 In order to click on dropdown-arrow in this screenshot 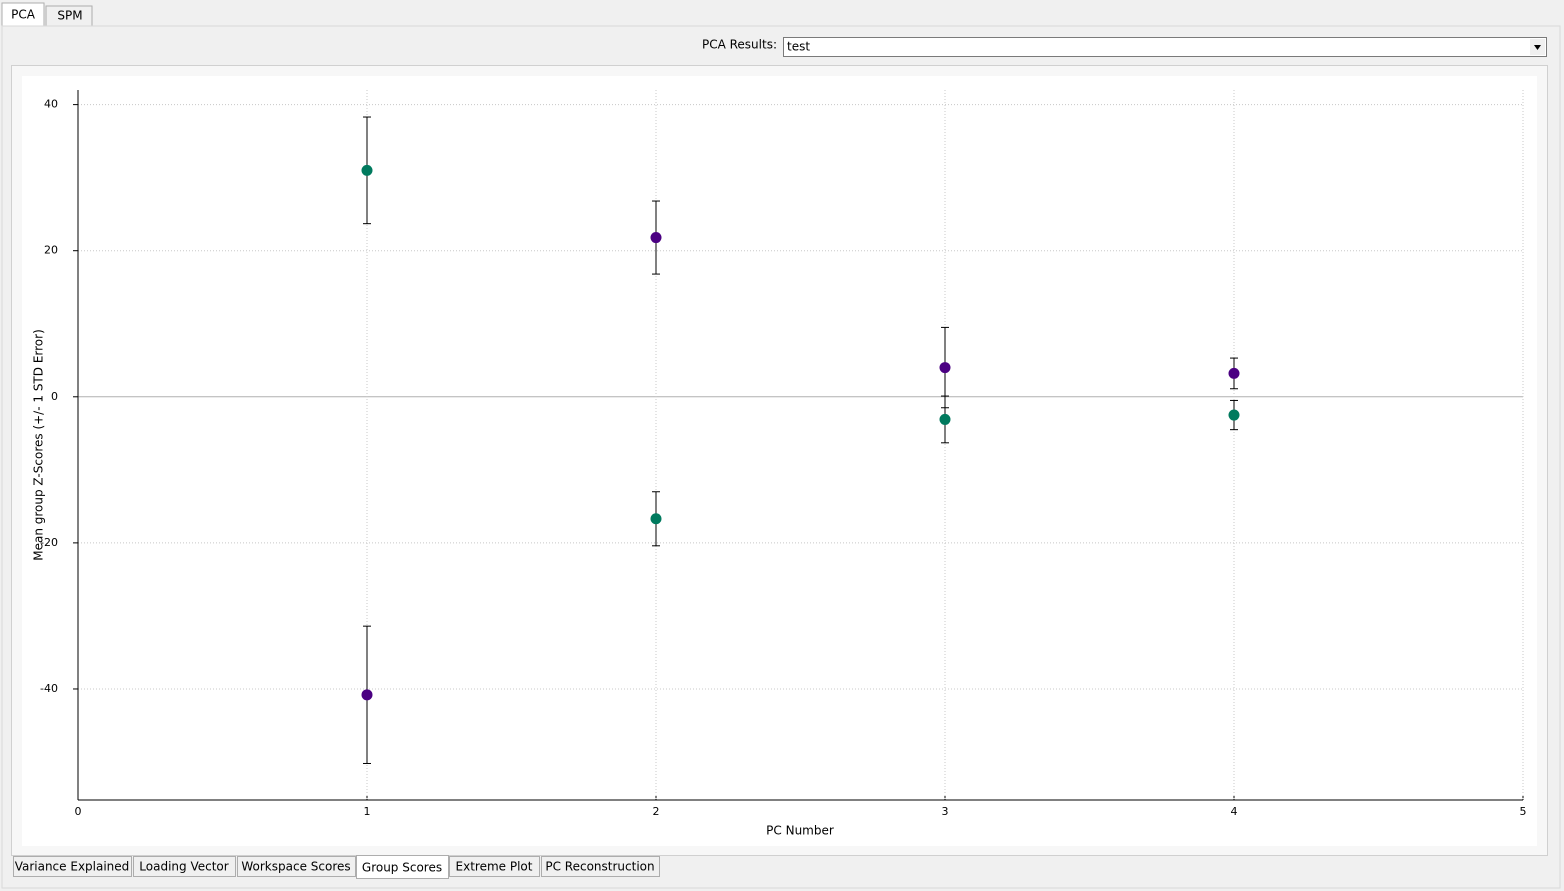, I will do `click(1537, 47)`.